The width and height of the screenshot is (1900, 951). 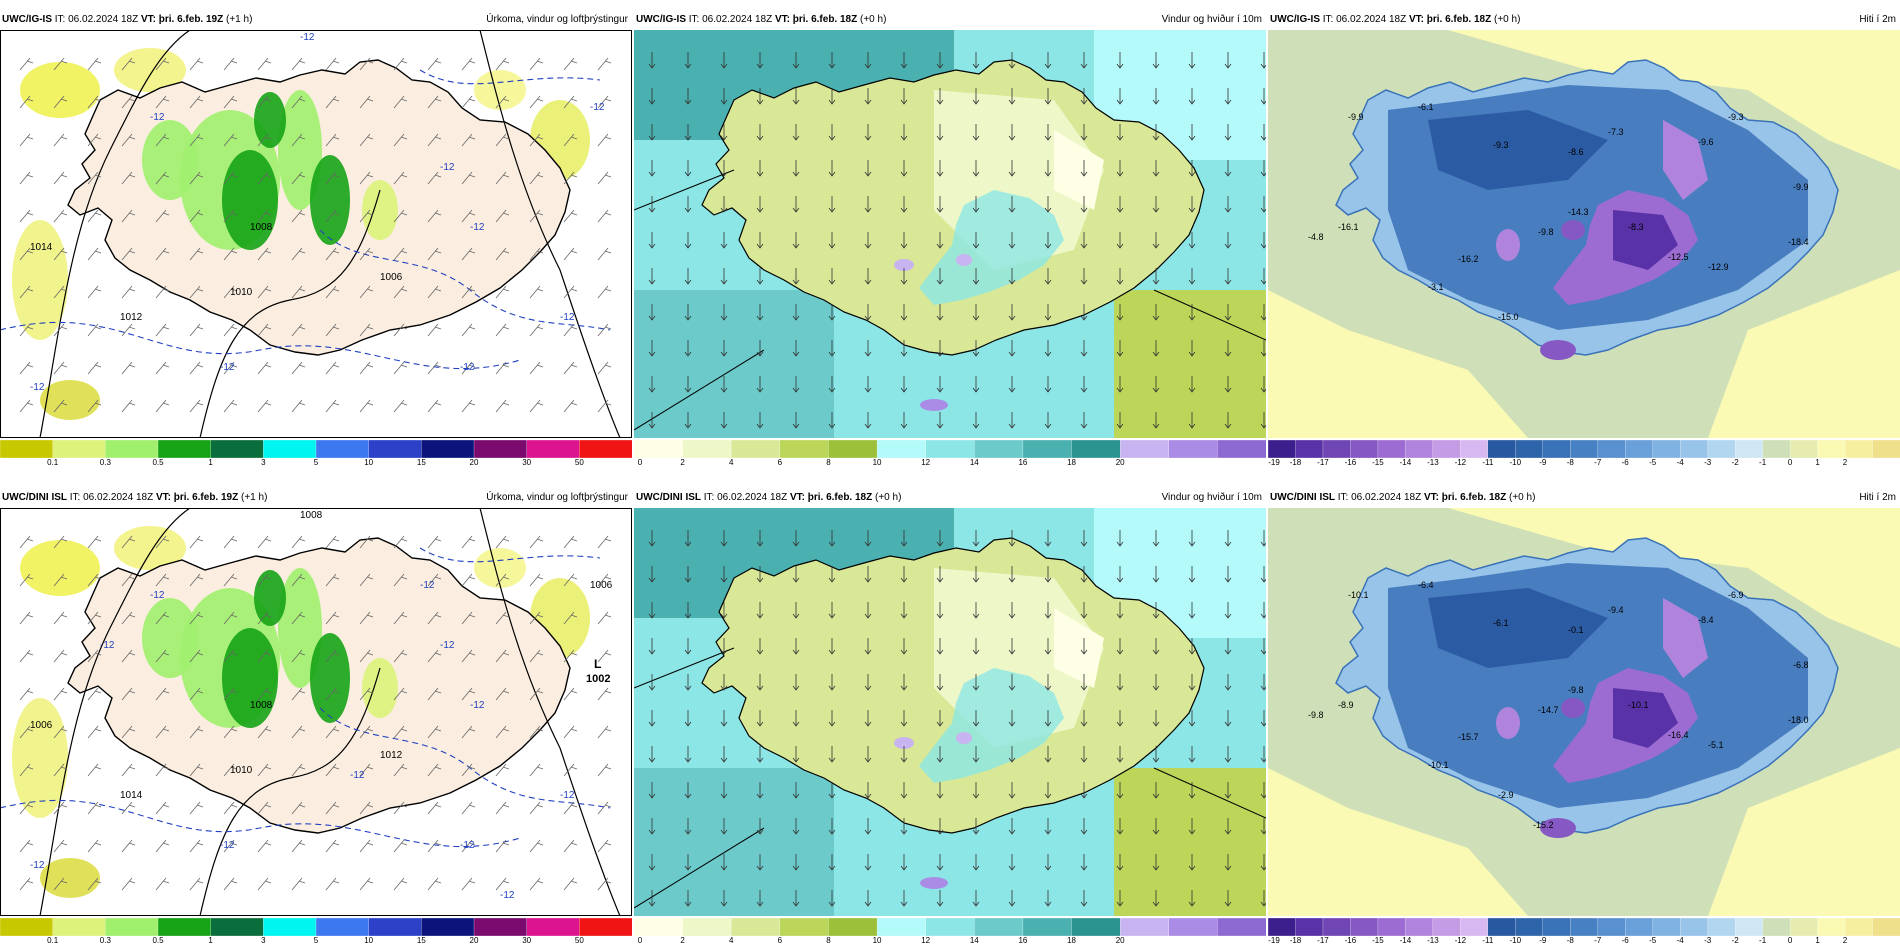 I want to click on colorbar-tick-label: 0.3, so click(x=105, y=940).